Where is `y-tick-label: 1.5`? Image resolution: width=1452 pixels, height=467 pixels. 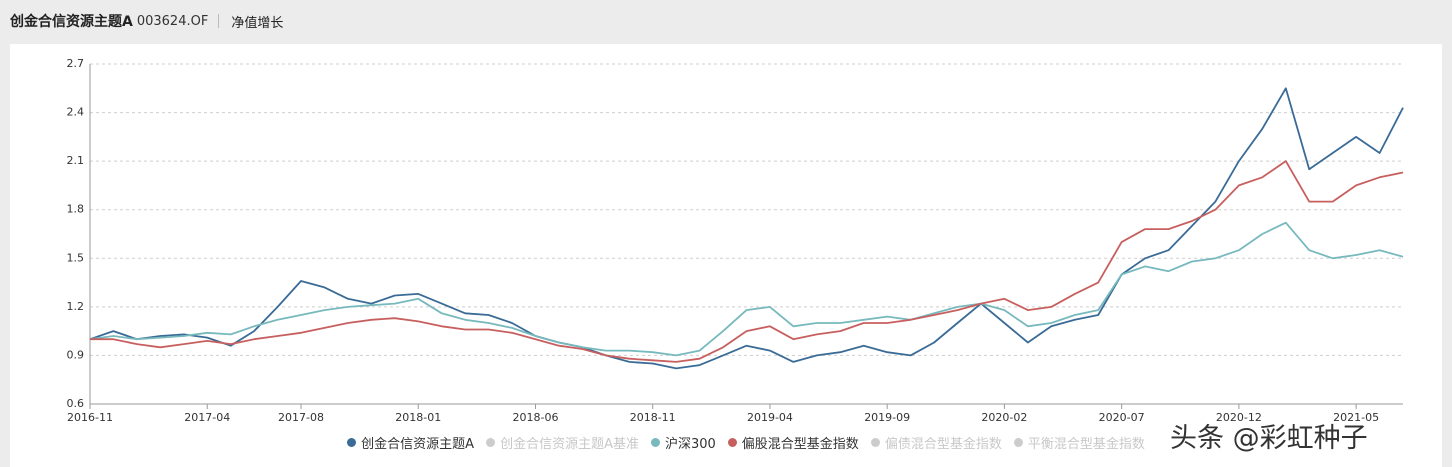 y-tick-label: 1.5 is located at coordinates (76, 257).